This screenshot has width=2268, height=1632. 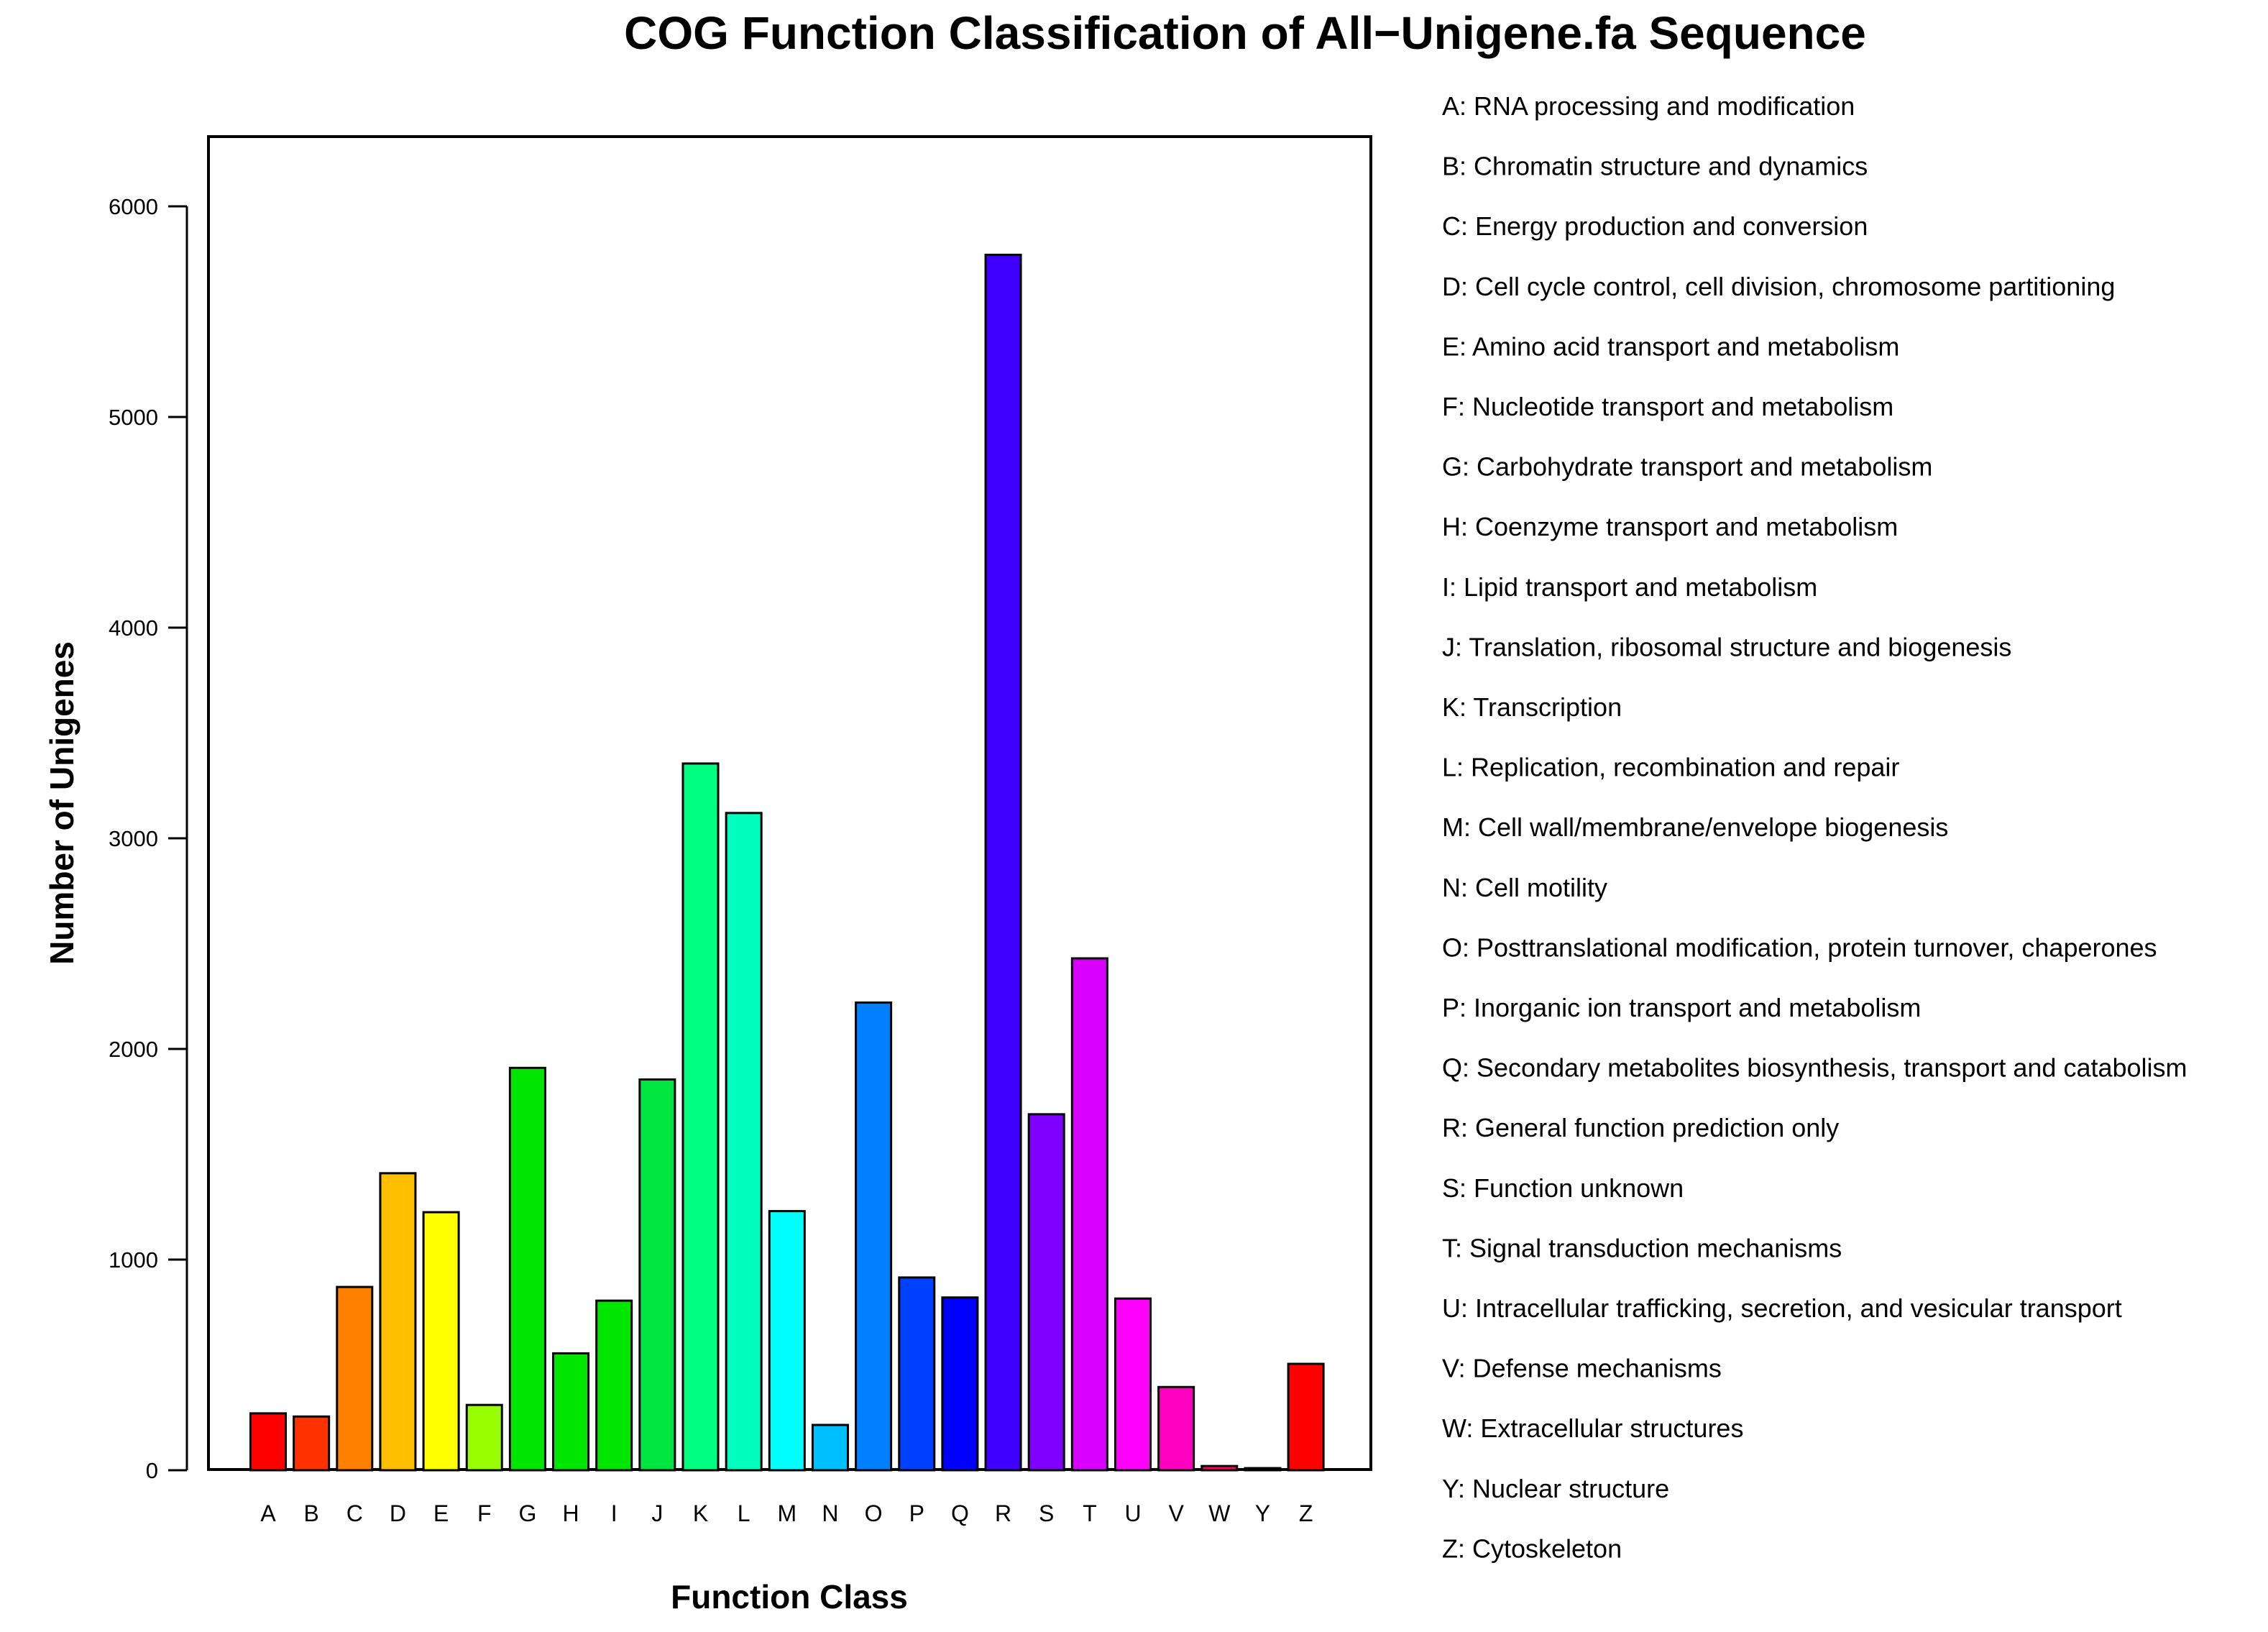 What do you see at coordinates (1582, 1368) in the screenshot?
I see `legend-entry: V: Defense mechanisms` at bounding box center [1582, 1368].